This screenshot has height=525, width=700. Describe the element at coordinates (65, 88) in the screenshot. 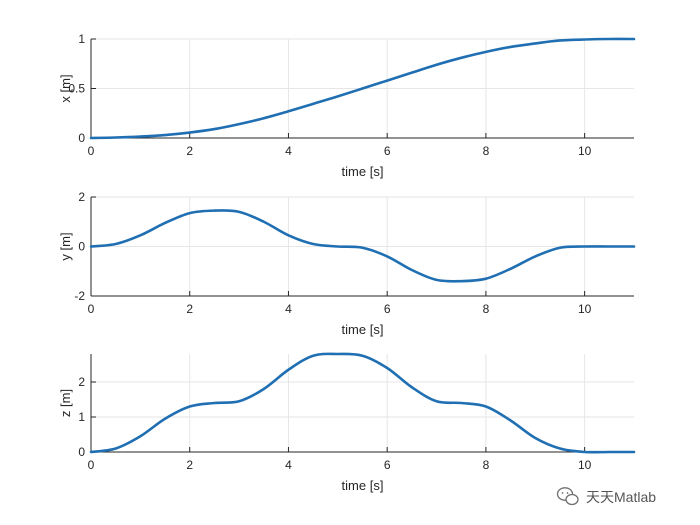

I see `y-axis-label: x [m]` at that location.